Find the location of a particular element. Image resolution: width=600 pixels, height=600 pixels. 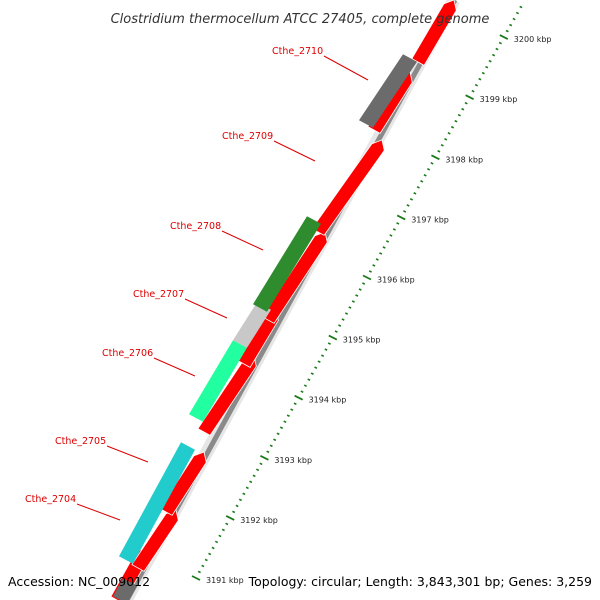

tick-label: 3198 kbp is located at coordinates (464, 159).